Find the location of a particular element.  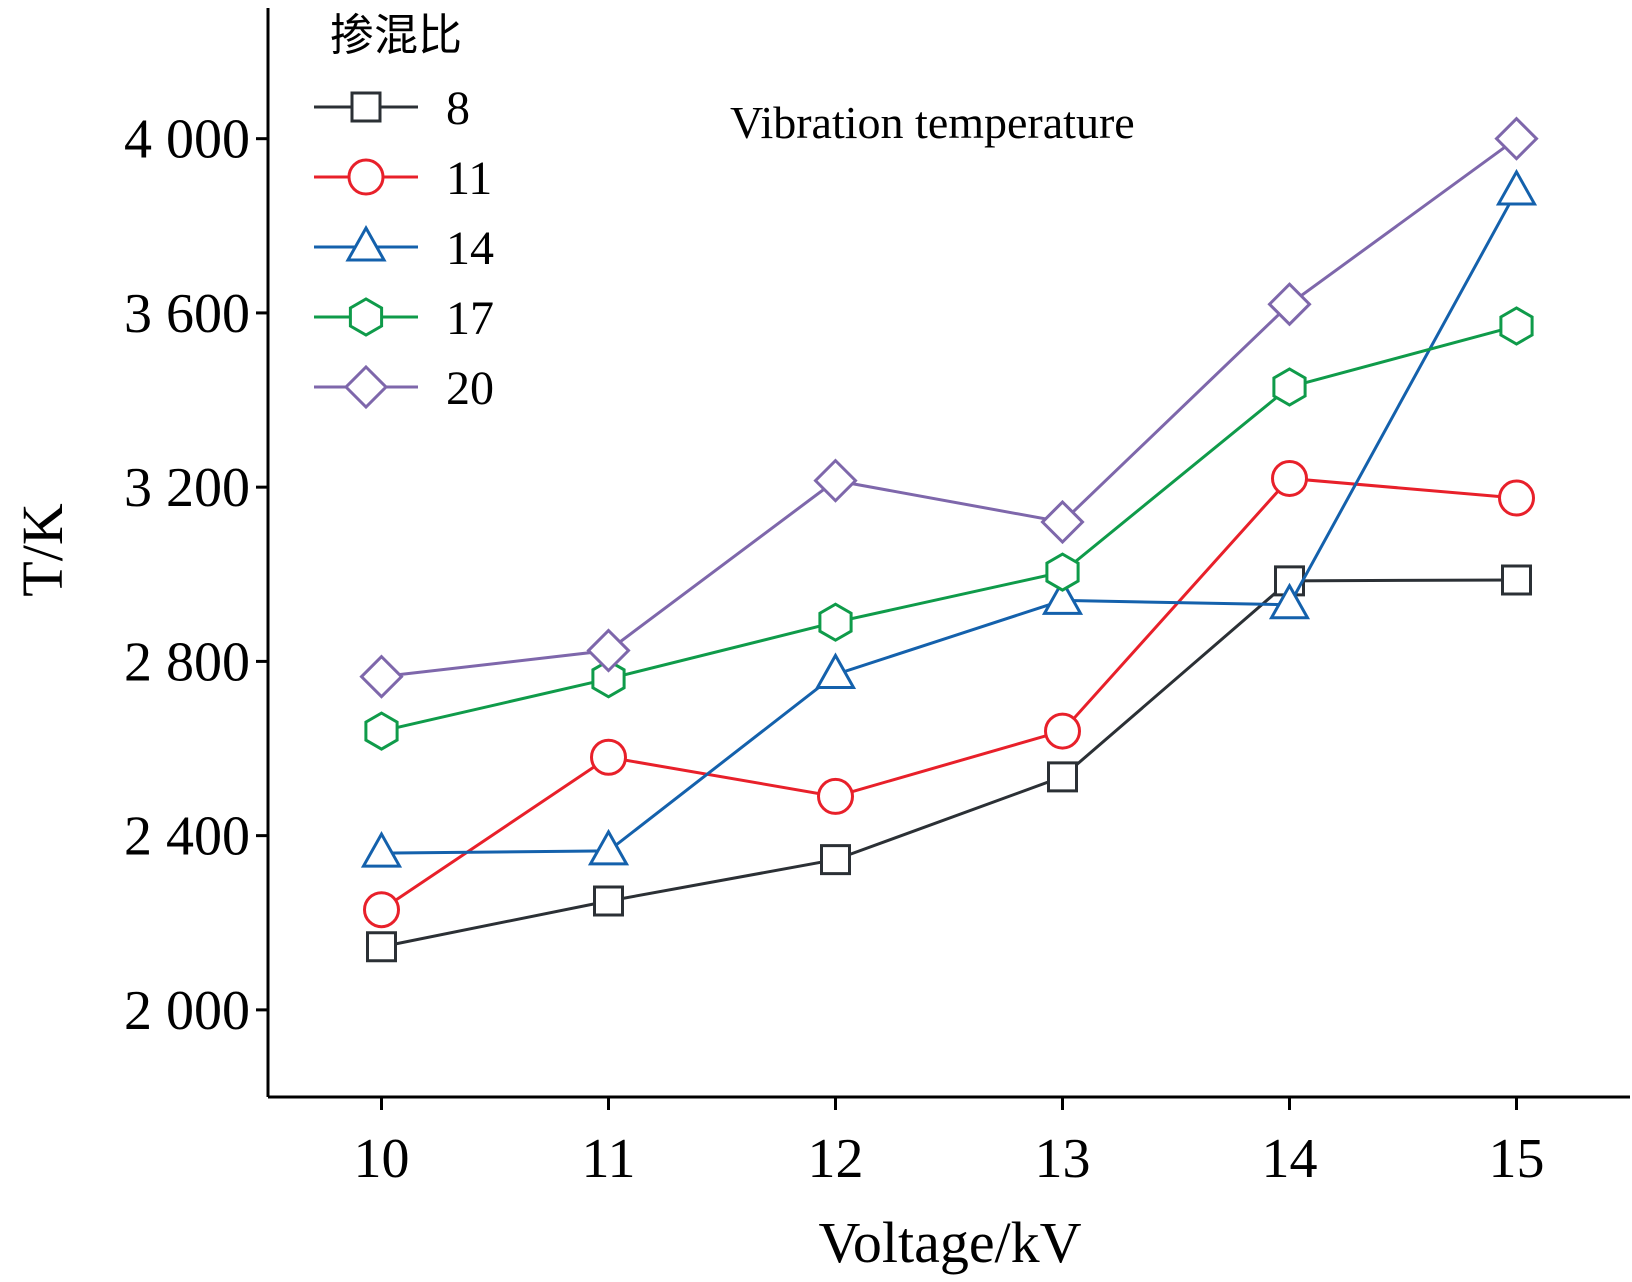

x-tick-label: 12 is located at coordinates (836, 1159).